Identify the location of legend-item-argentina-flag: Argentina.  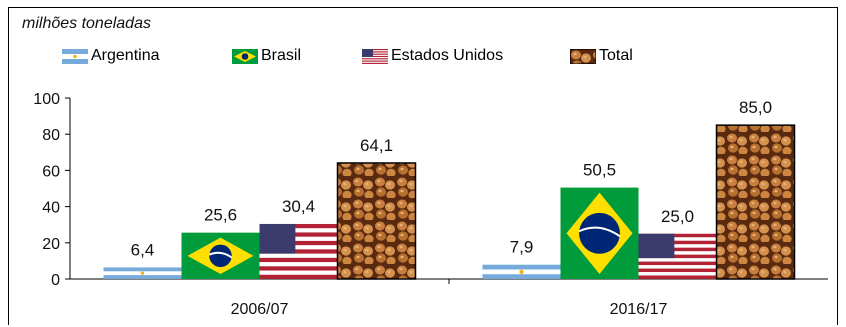
(111, 56).